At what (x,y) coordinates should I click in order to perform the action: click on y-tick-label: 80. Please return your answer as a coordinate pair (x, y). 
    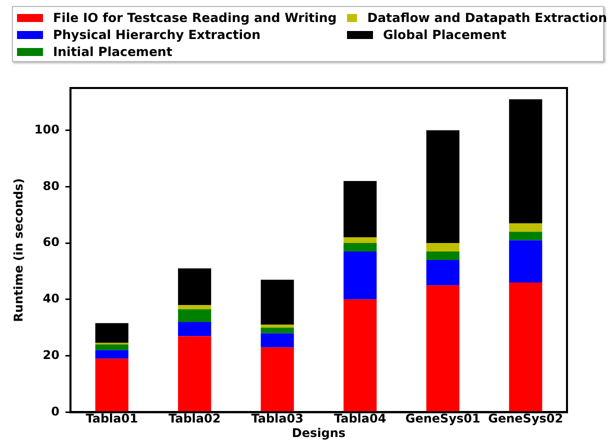
    Looking at the image, I should click on (51, 185).